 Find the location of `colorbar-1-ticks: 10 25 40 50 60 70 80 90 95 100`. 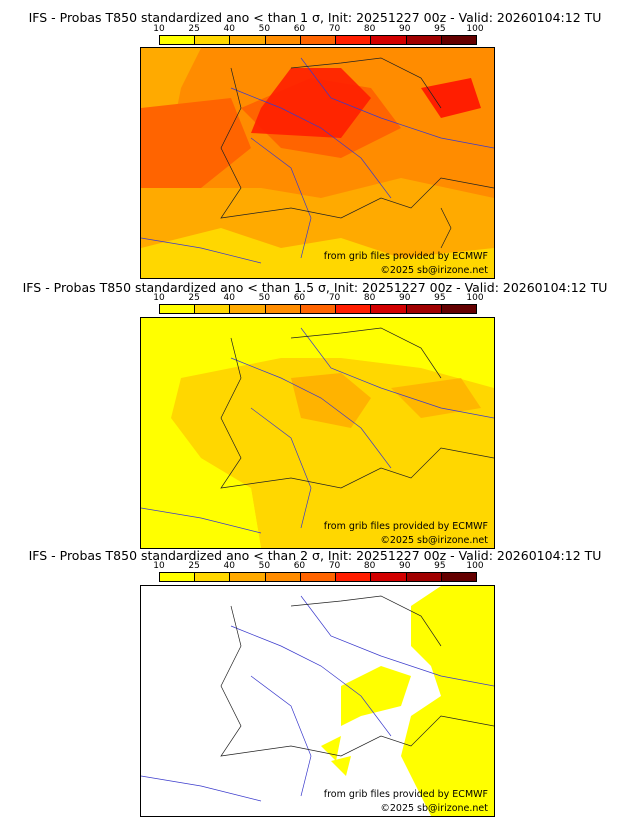

colorbar-1-ticks: 10 25 40 50 60 70 80 90 95 100 is located at coordinates (318, 29).